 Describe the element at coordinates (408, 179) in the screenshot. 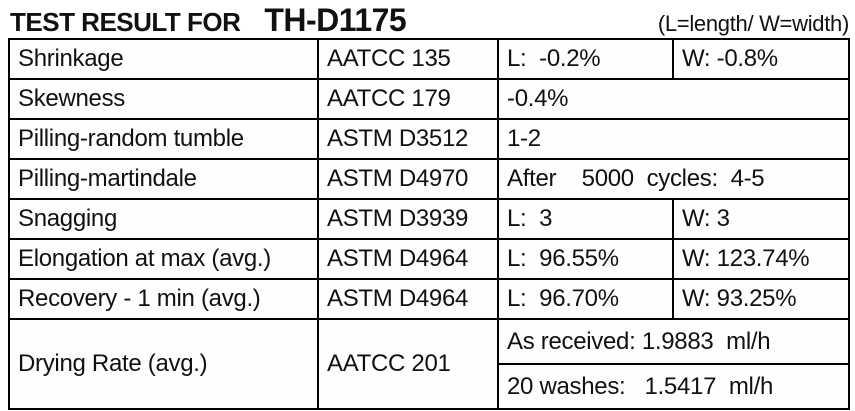

I see `cell-standard: ASTM D4970` at that location.